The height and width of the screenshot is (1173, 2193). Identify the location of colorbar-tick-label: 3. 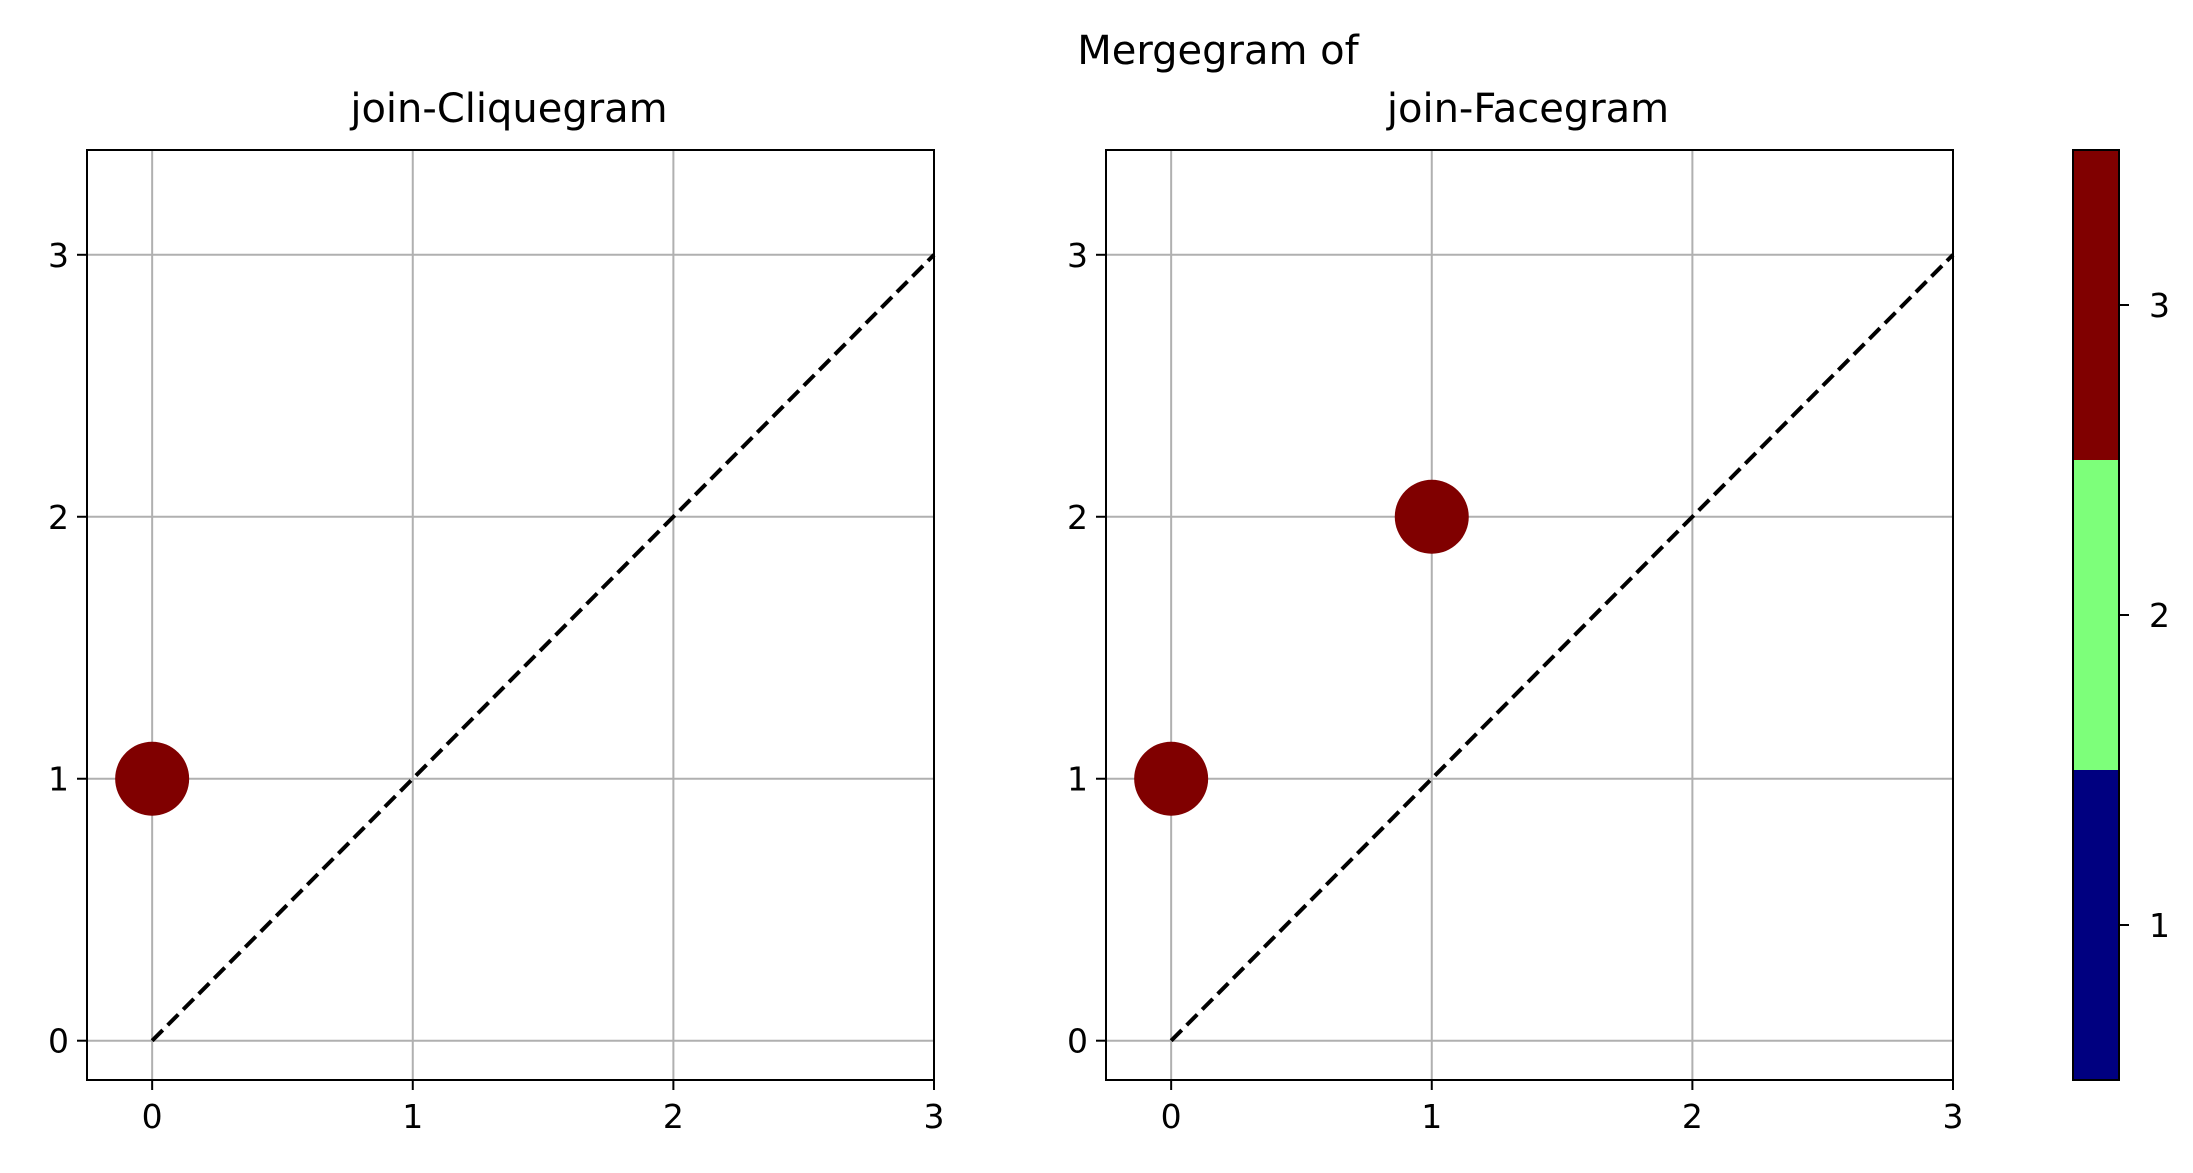
(2159, 305).